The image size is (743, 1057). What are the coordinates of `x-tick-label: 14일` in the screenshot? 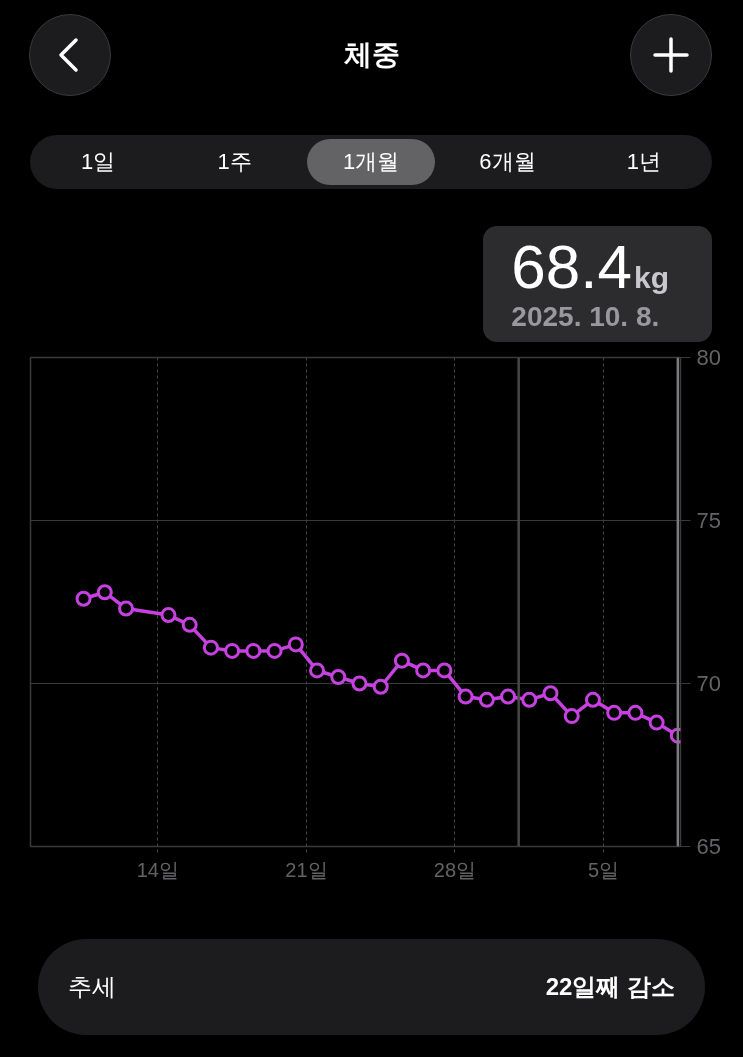 It's located at (157, 869).